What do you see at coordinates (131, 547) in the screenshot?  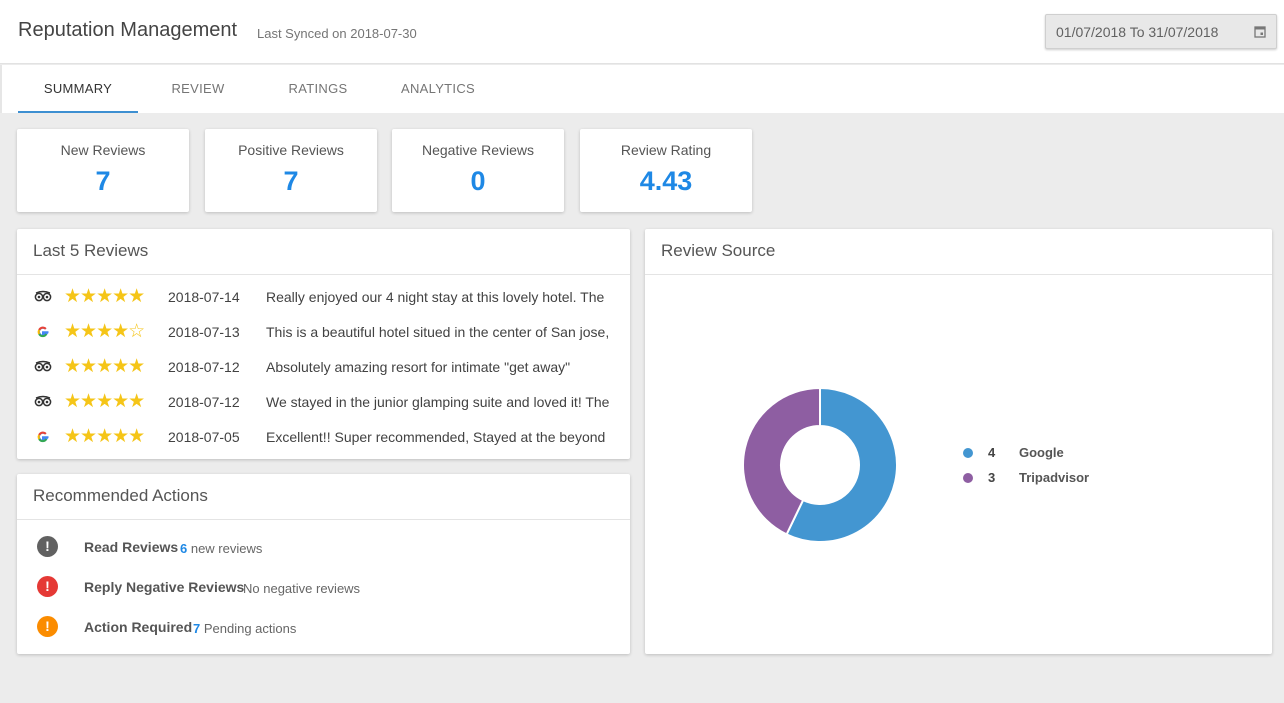 I see `action-name: Read Reviews` at bounding box center [131, 547].